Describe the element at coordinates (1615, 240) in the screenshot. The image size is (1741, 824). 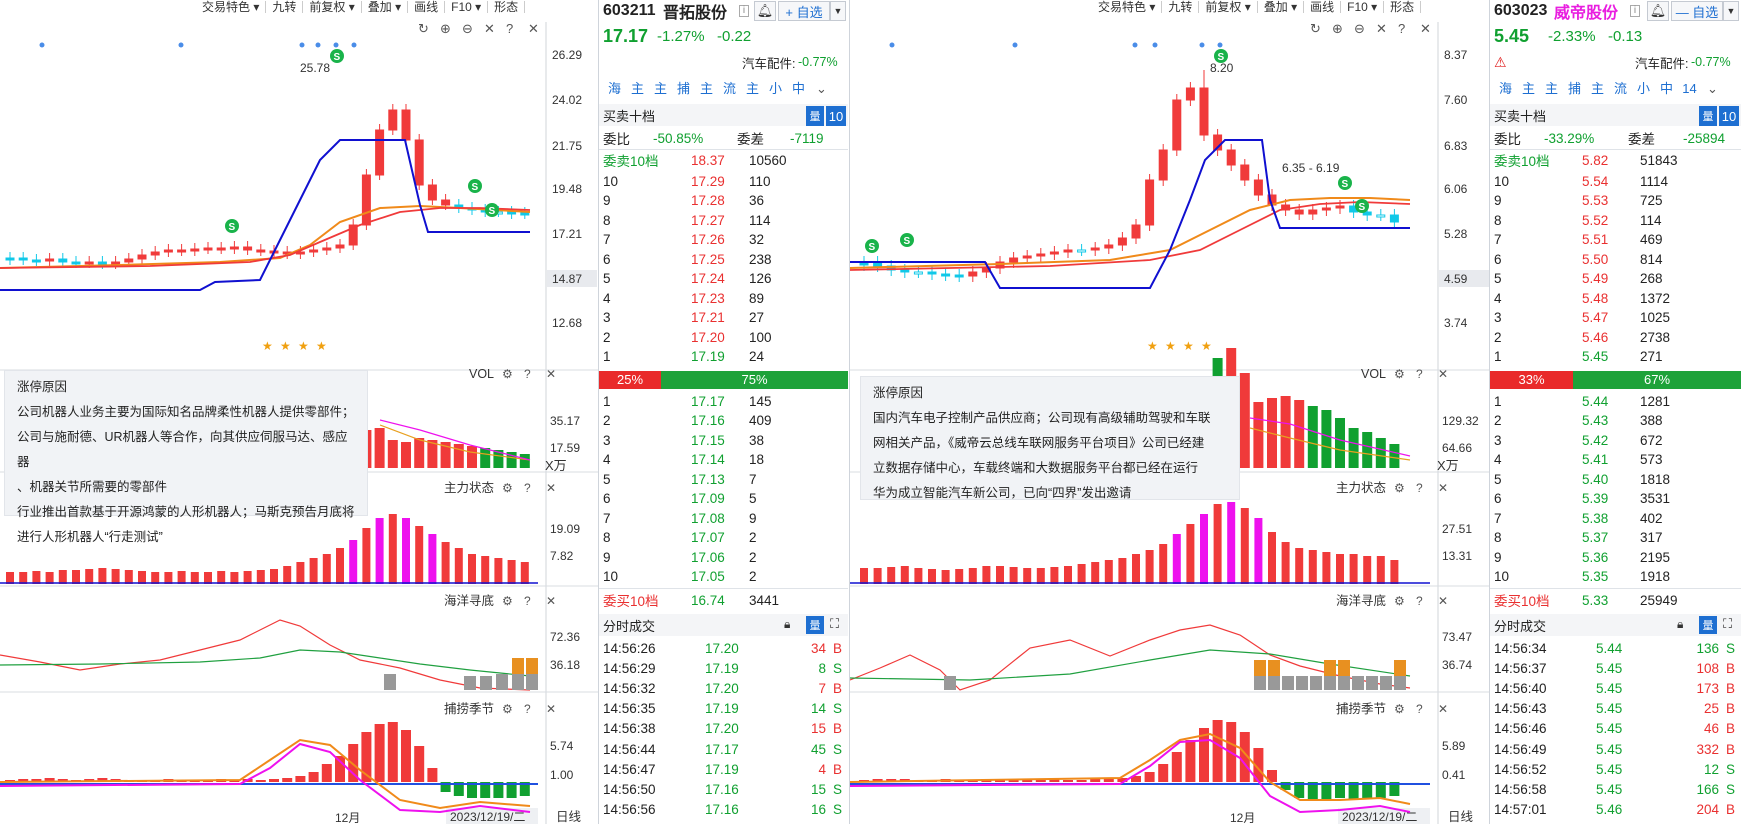
I see `ask-level-row: 7 5.51 469` at that location.